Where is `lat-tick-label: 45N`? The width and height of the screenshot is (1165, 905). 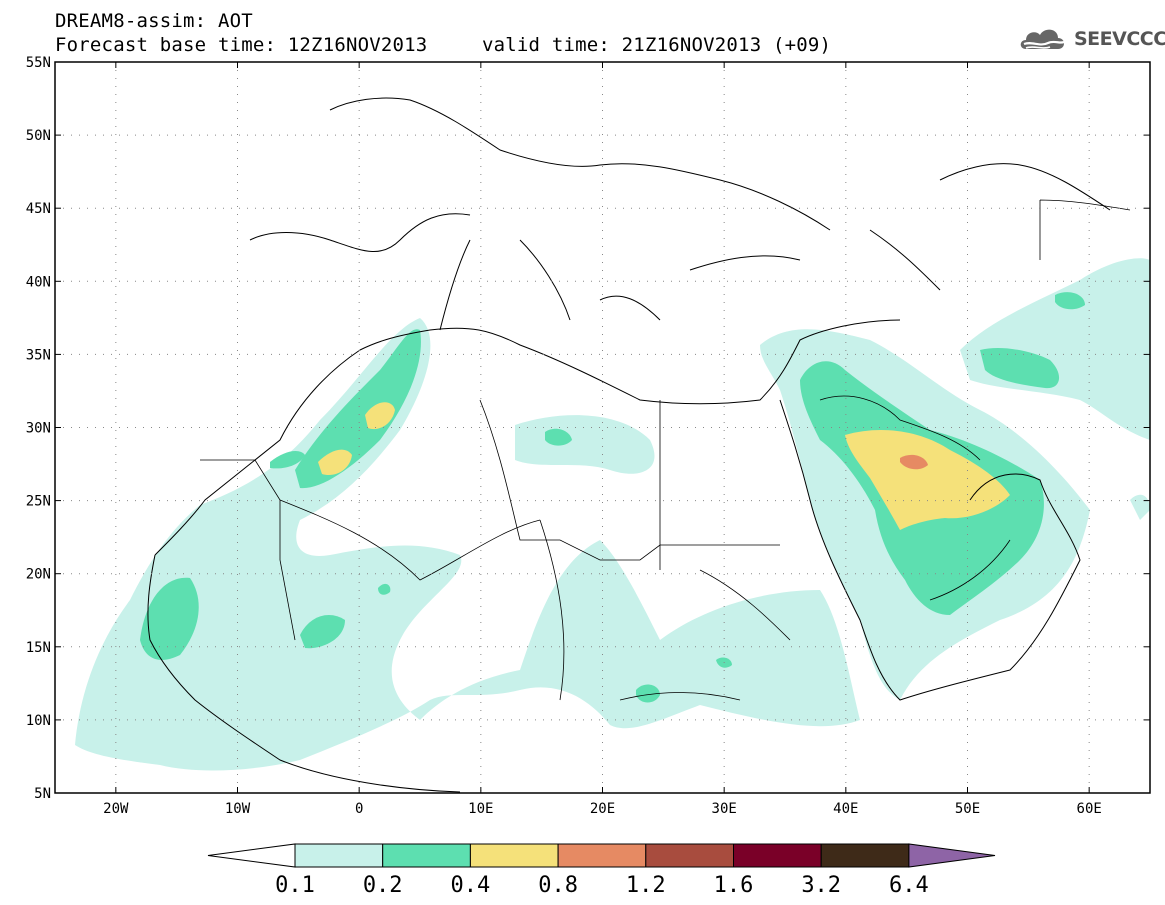 lat-tick-label: 45N is located at coordinates (38, 209).